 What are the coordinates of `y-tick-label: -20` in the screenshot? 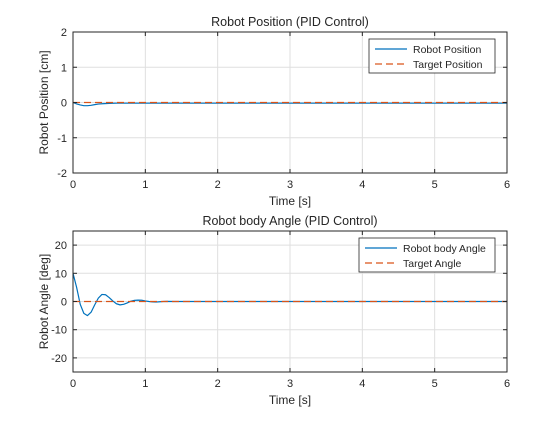 It's located at (59, 359).